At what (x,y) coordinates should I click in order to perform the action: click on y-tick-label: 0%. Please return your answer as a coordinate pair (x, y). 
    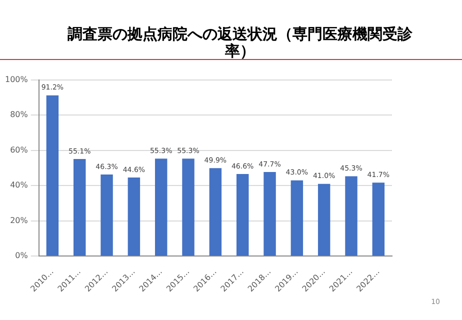
    Looking at the image, I should click on (21, 255).